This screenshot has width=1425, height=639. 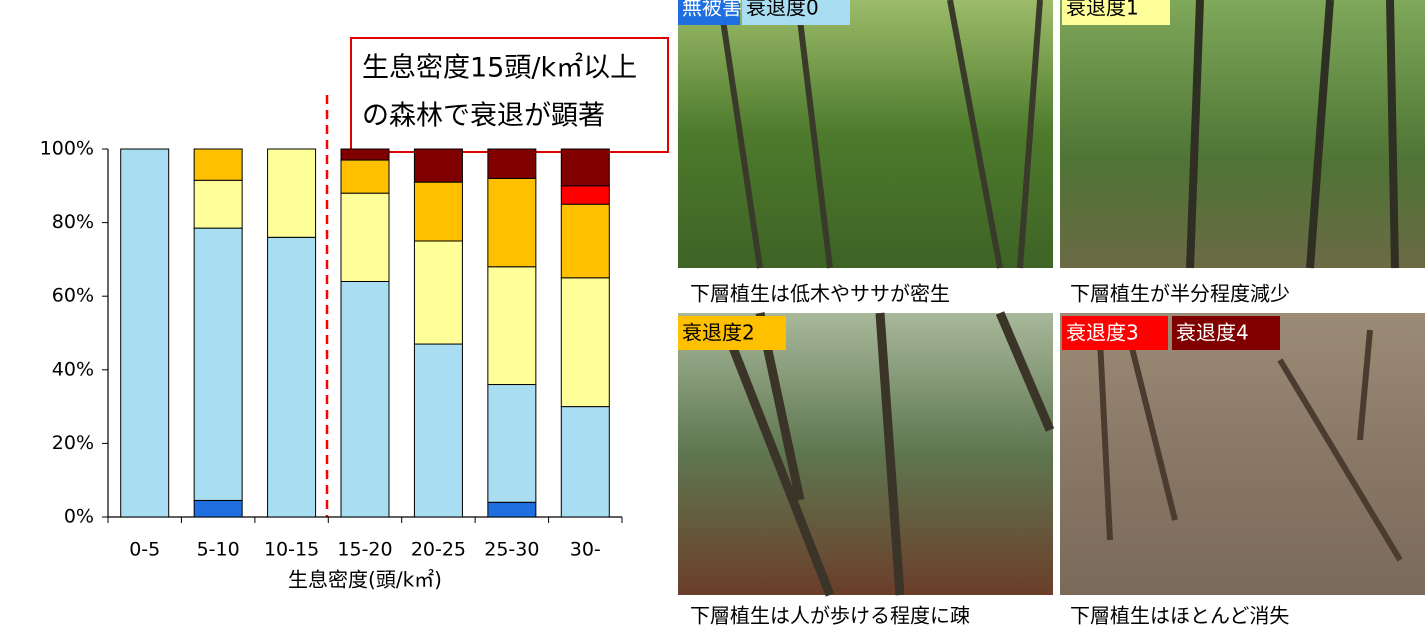 I want to click on x-tick-label: 5-10, so click(x=218, y=550).